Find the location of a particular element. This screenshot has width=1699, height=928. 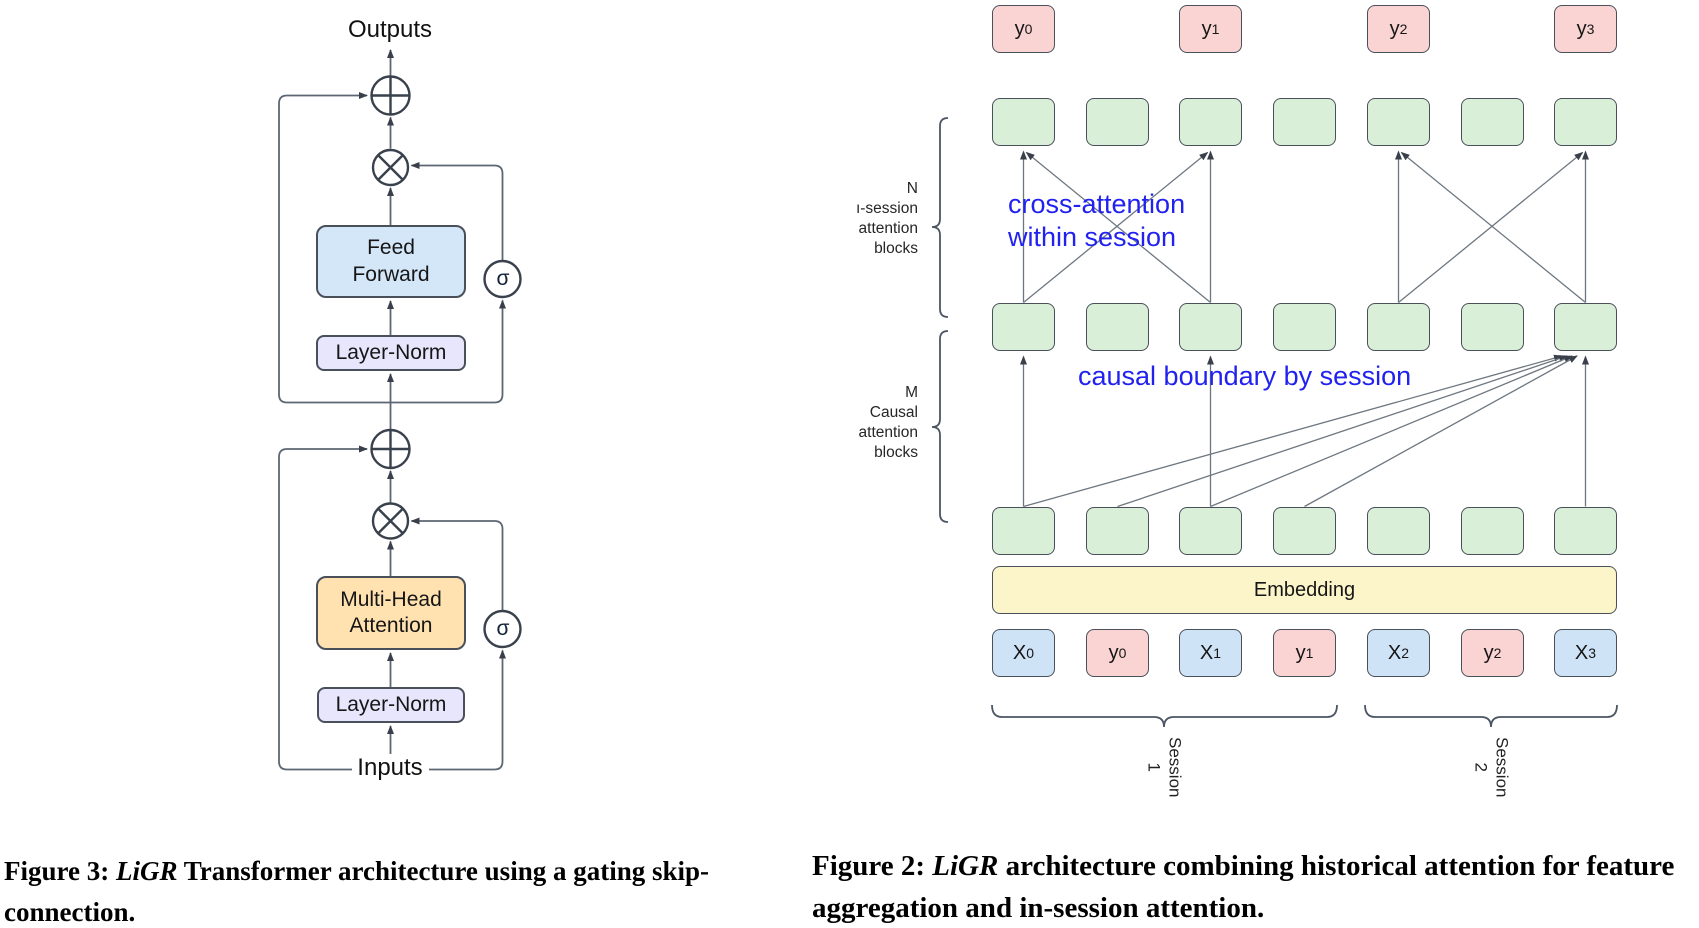

outputs-label: Outputs is located at coordinates (390, 29).